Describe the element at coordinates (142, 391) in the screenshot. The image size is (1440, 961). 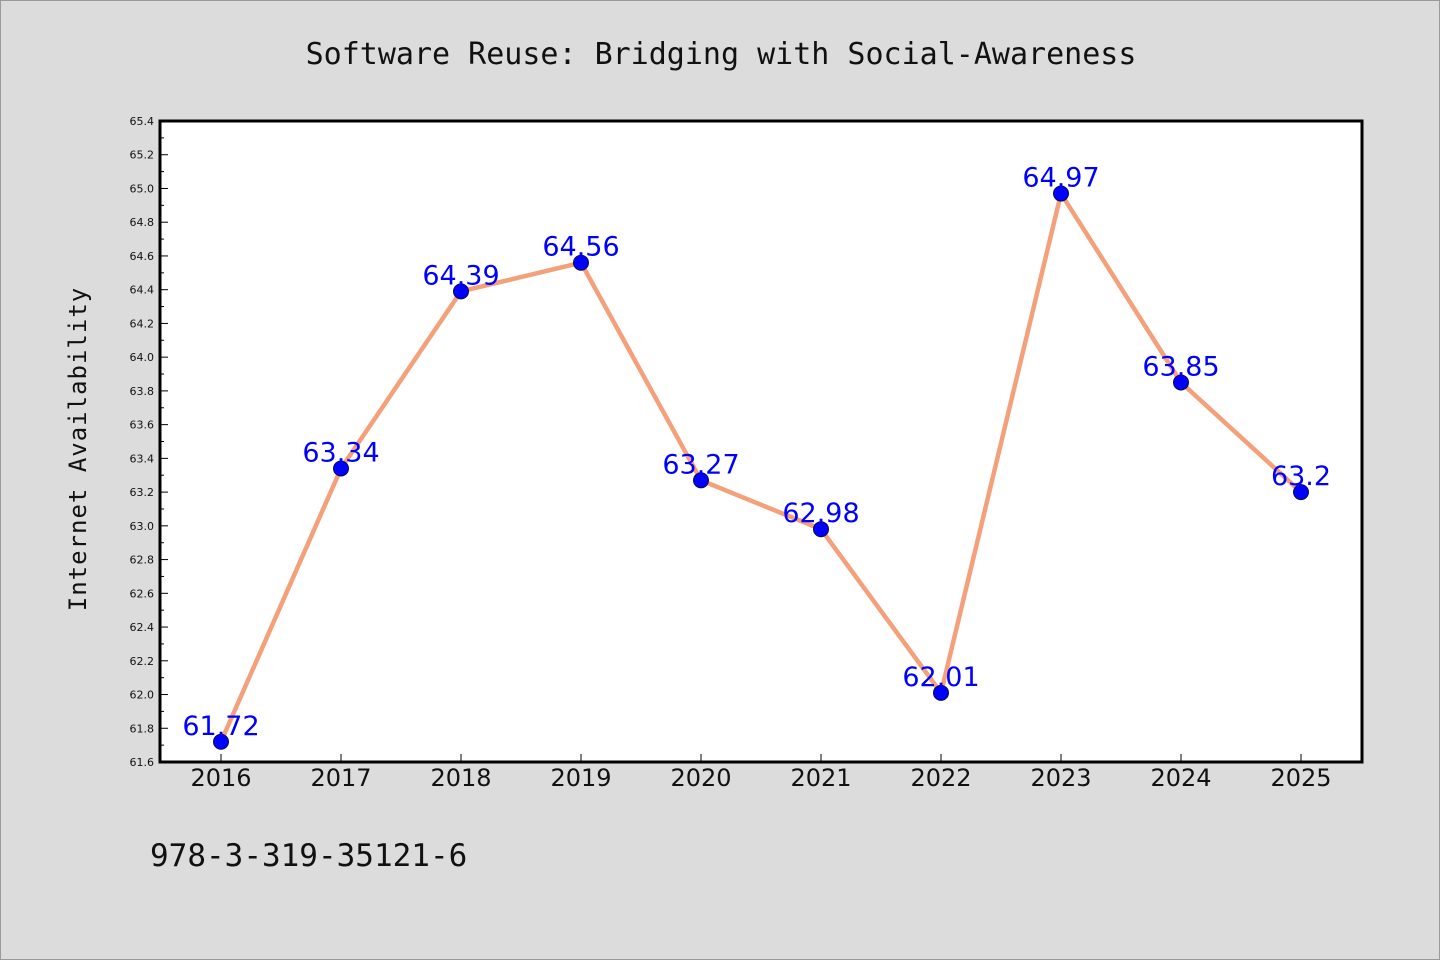
I see `y-tick-label: 63.8` at that location.